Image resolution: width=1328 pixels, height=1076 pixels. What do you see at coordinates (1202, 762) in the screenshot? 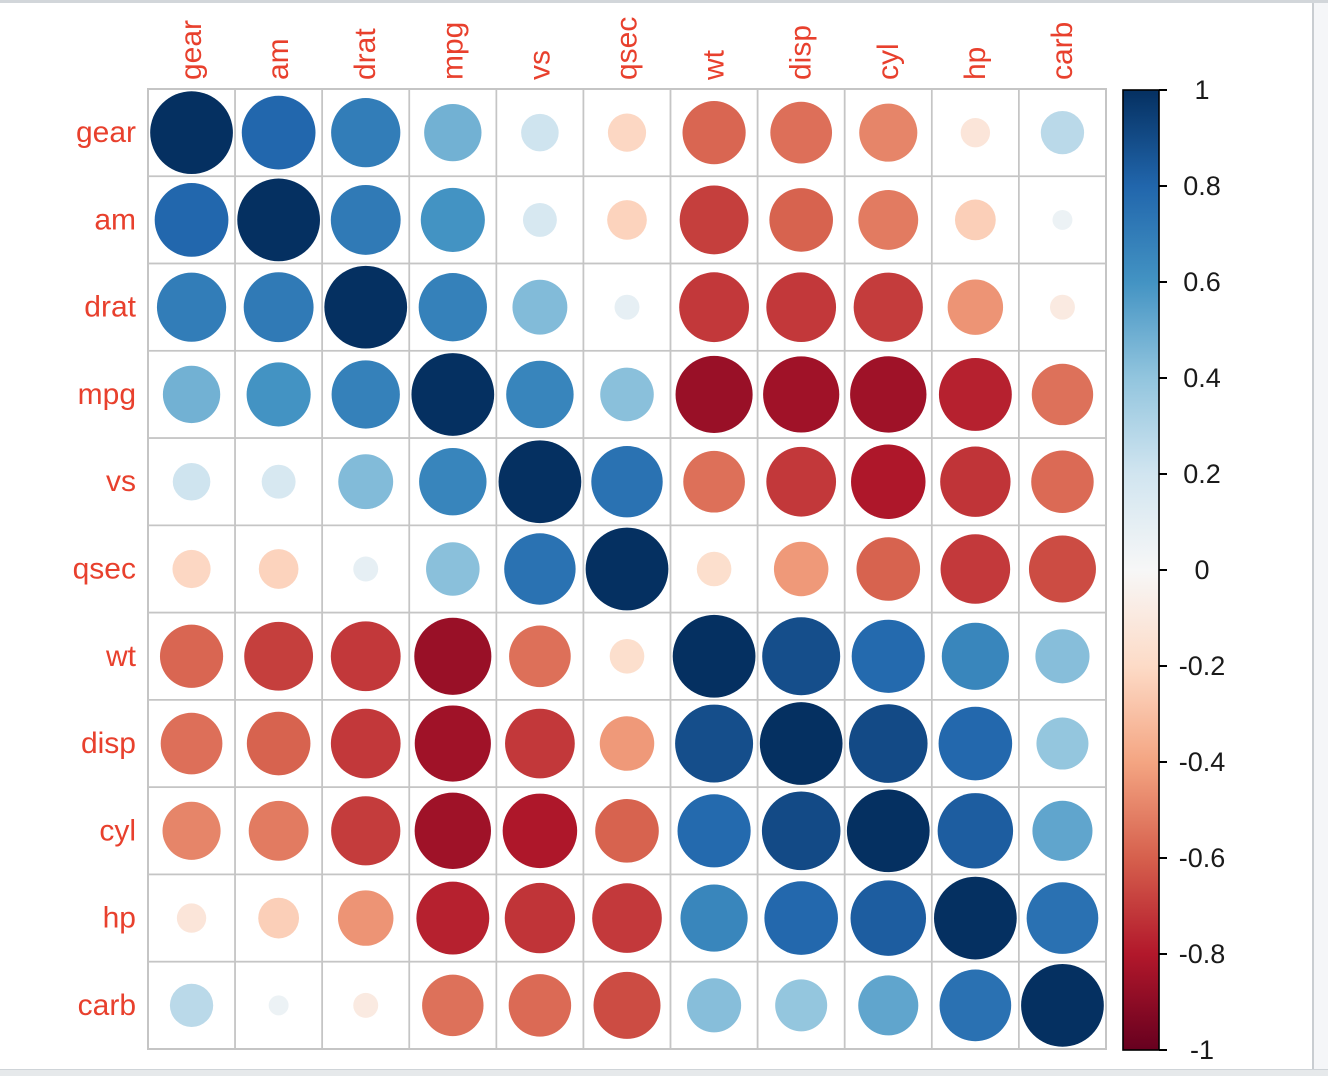
I see `colorbar-tick-label: -0.4` at bounding box center [1202, 762].